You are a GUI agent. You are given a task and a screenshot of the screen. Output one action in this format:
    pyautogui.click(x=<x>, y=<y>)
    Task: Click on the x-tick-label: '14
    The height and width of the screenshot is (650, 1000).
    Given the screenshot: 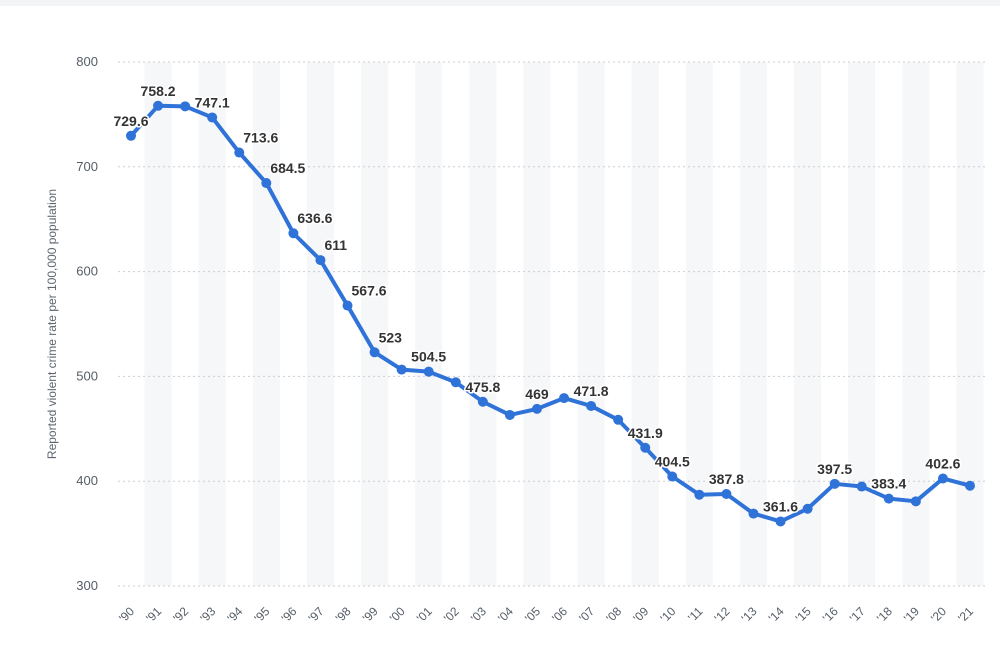 What is the action you would take?
    pyautogui.click(x=776, y=614)
    